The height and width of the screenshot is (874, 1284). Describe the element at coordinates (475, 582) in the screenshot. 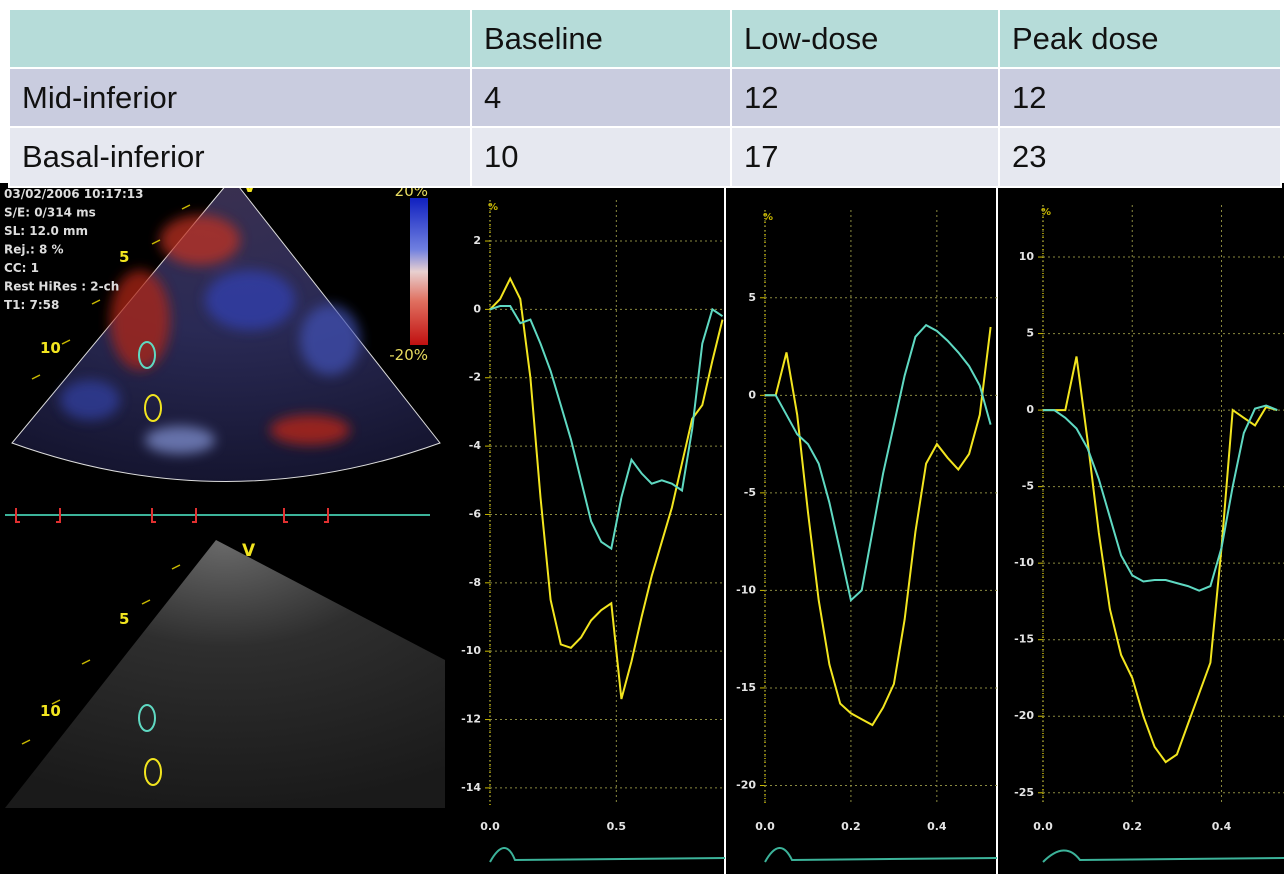

I see `y-tick-label: -8` at that location.